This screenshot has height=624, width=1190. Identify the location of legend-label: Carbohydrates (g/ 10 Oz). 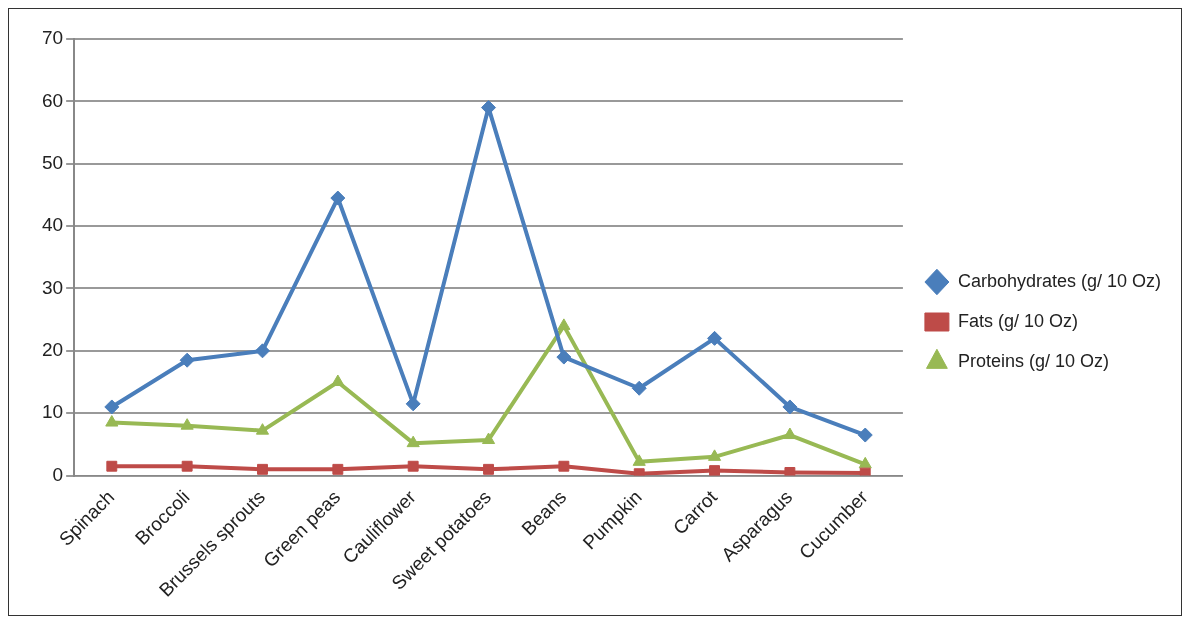
(1059, 280).